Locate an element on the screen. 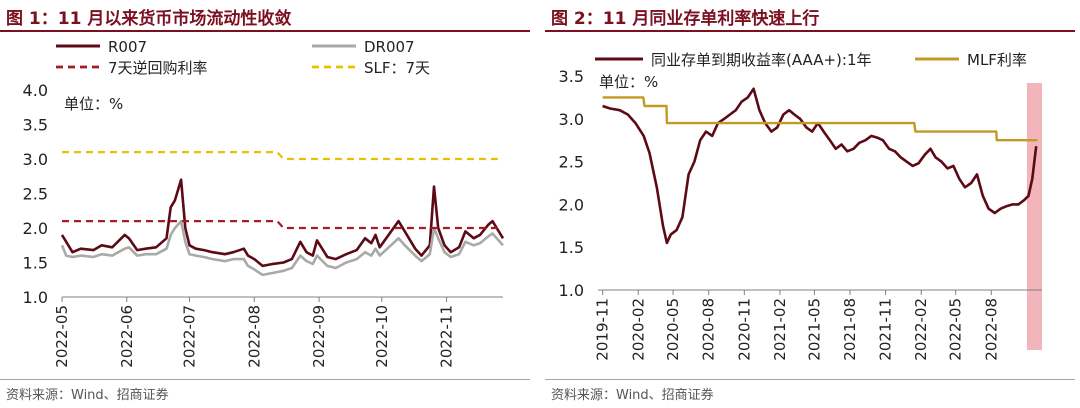 Image resolution: width=1080 pixels, height=408 pixels. highlight-band is located at coordinates (1034, 216).